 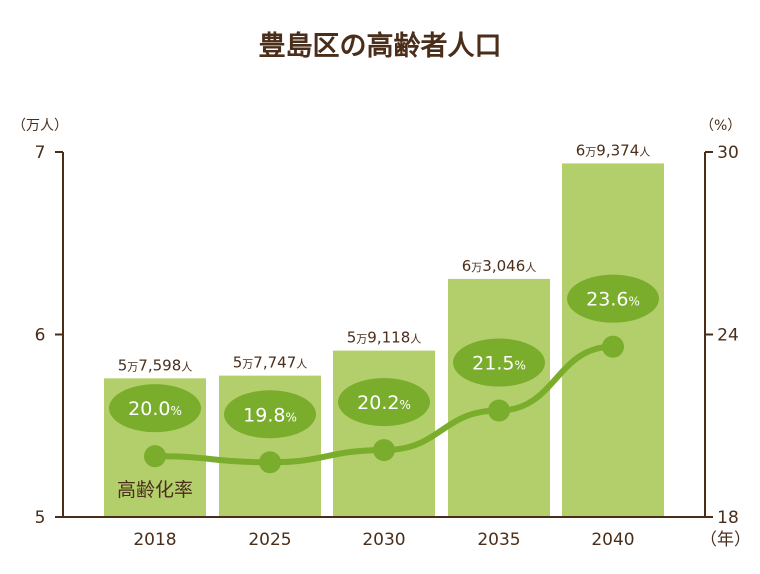 I want to click on aging-rate-value: 23.6, so click(x=607, y=300).